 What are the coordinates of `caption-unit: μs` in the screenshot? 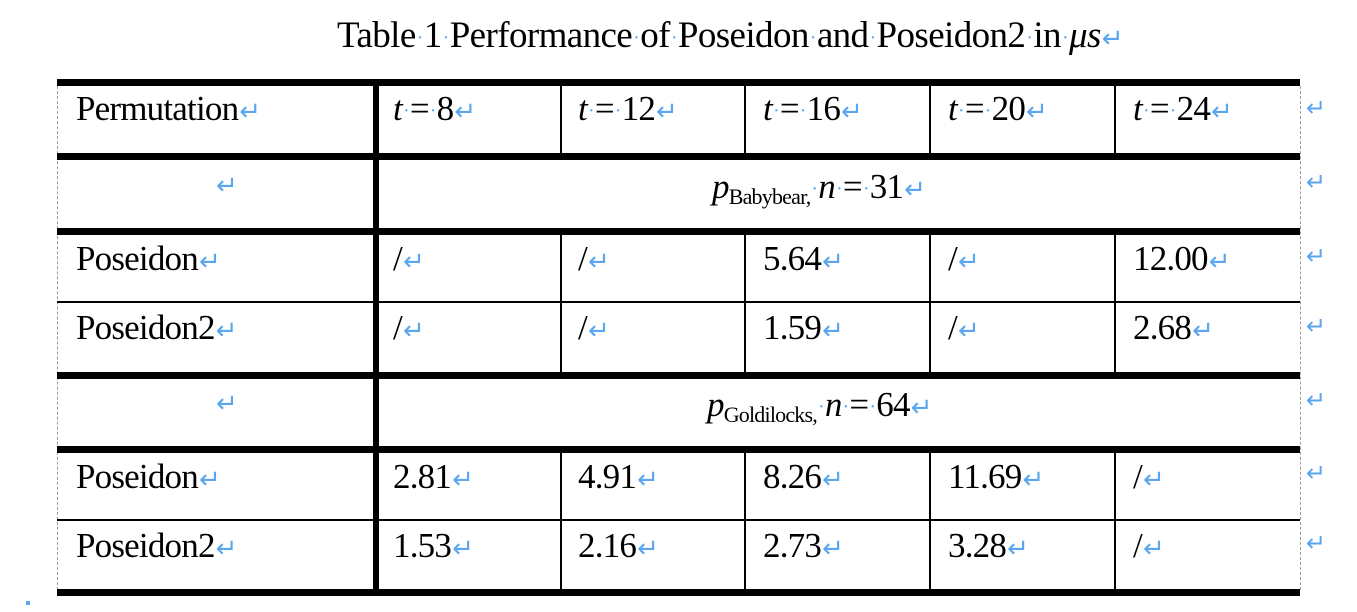 It's located at (1085, 35).